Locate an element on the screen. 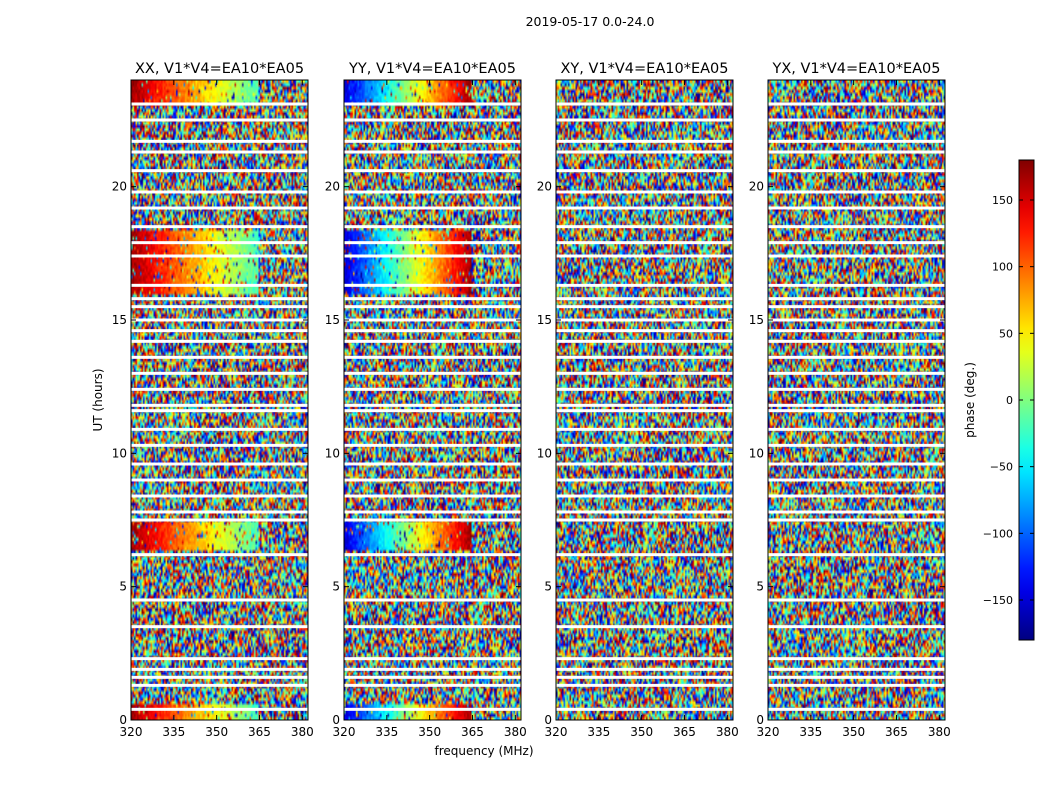 This screenshot has width=1050, height=800. phase-heatmap-xx is located at coordinates (219, 400).